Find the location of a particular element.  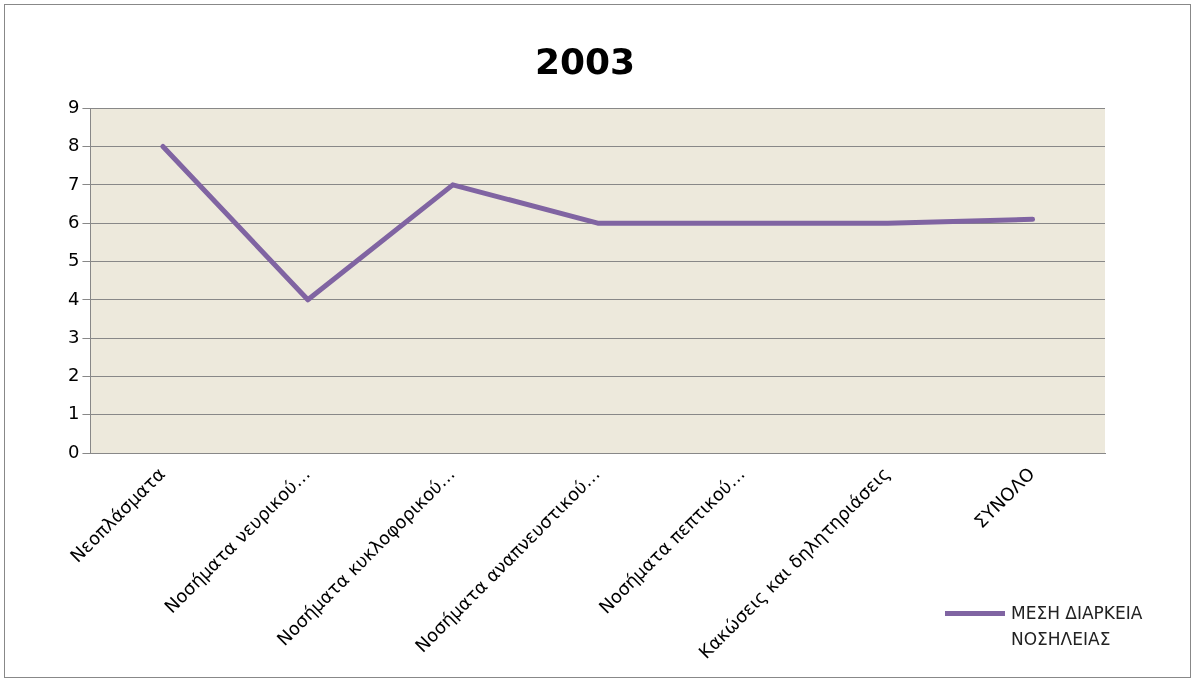

y-tick-label: 9 is located at coordinates (74, 106).